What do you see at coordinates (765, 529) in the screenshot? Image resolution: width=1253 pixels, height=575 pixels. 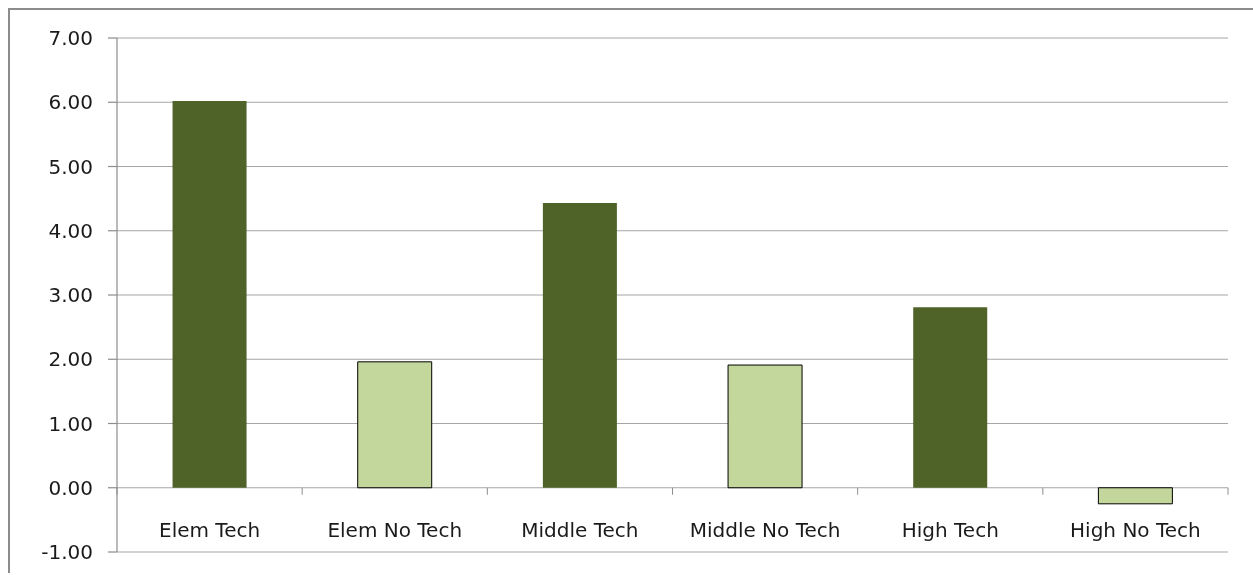 I see `x-tick-label: Middle No Tech` at bounding box center [765, 529].